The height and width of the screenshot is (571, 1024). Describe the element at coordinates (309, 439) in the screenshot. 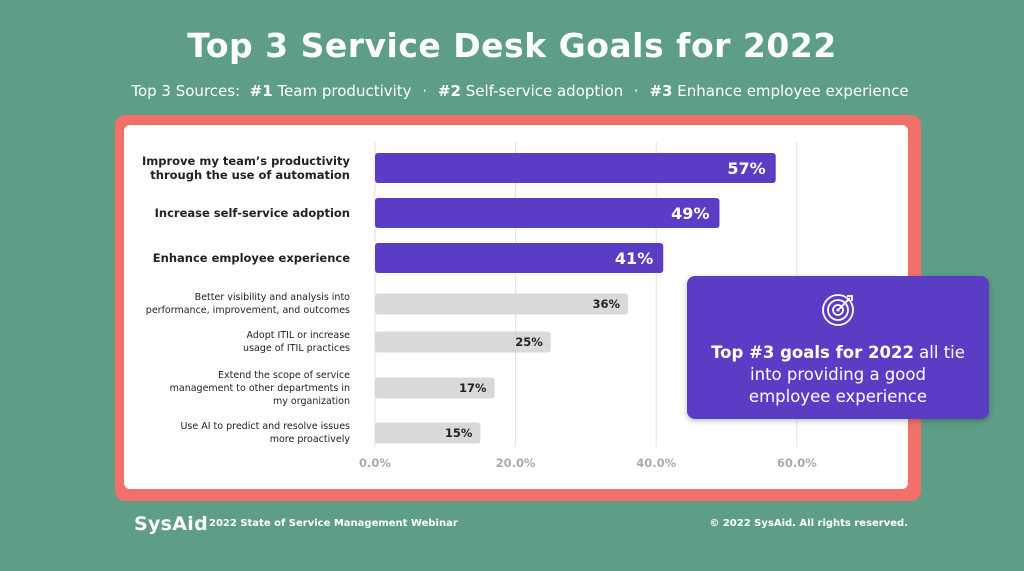

I see `category-label-line: more proactively` at that location.